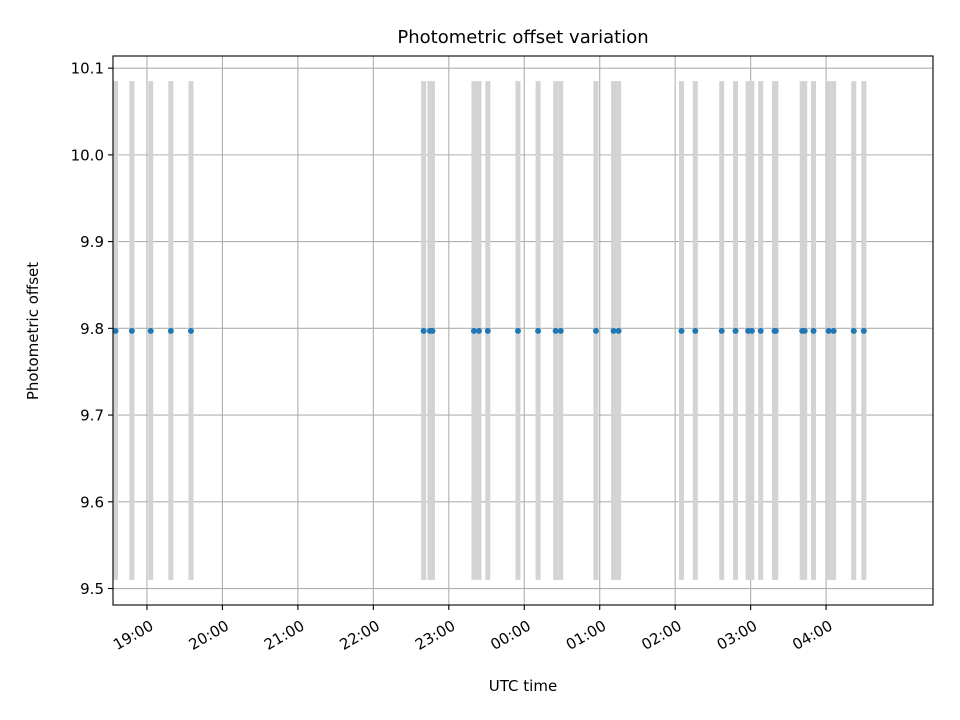 The height and width of the screenshot is (720, 960). I want to click on y-tick-label: 10.0, so click(87, 155).